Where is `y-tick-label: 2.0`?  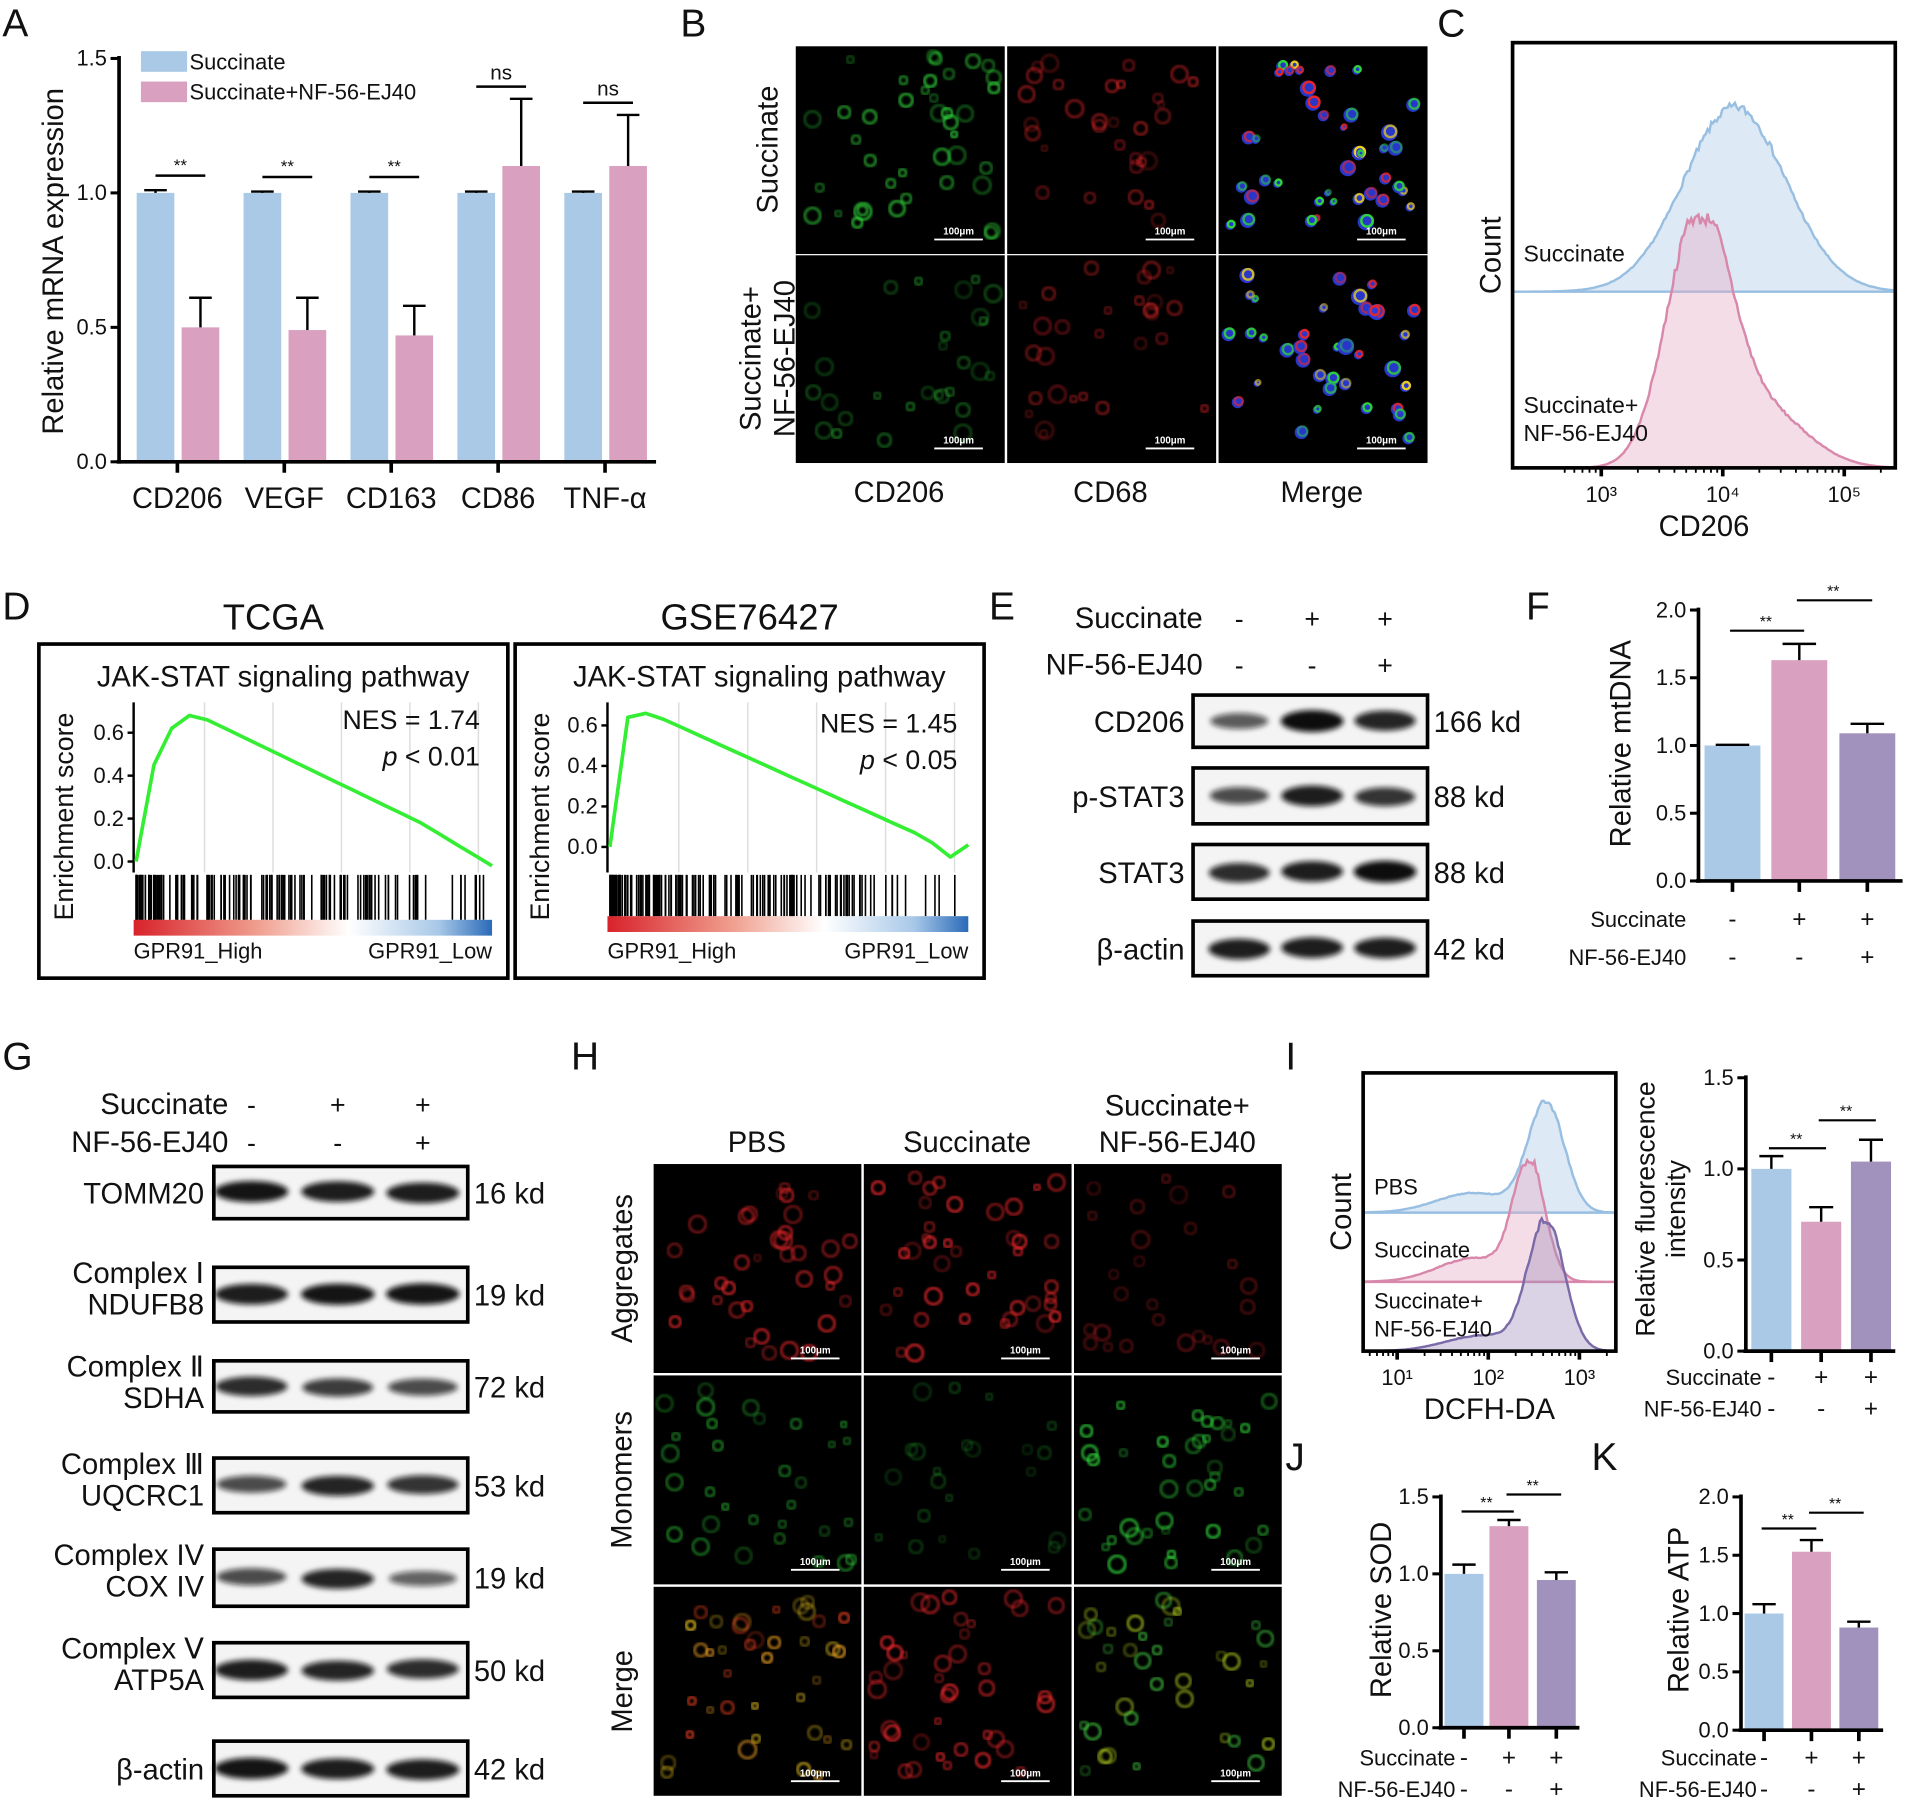 y-tick-label: 2.0 is located at coordinates (1713, 1496).